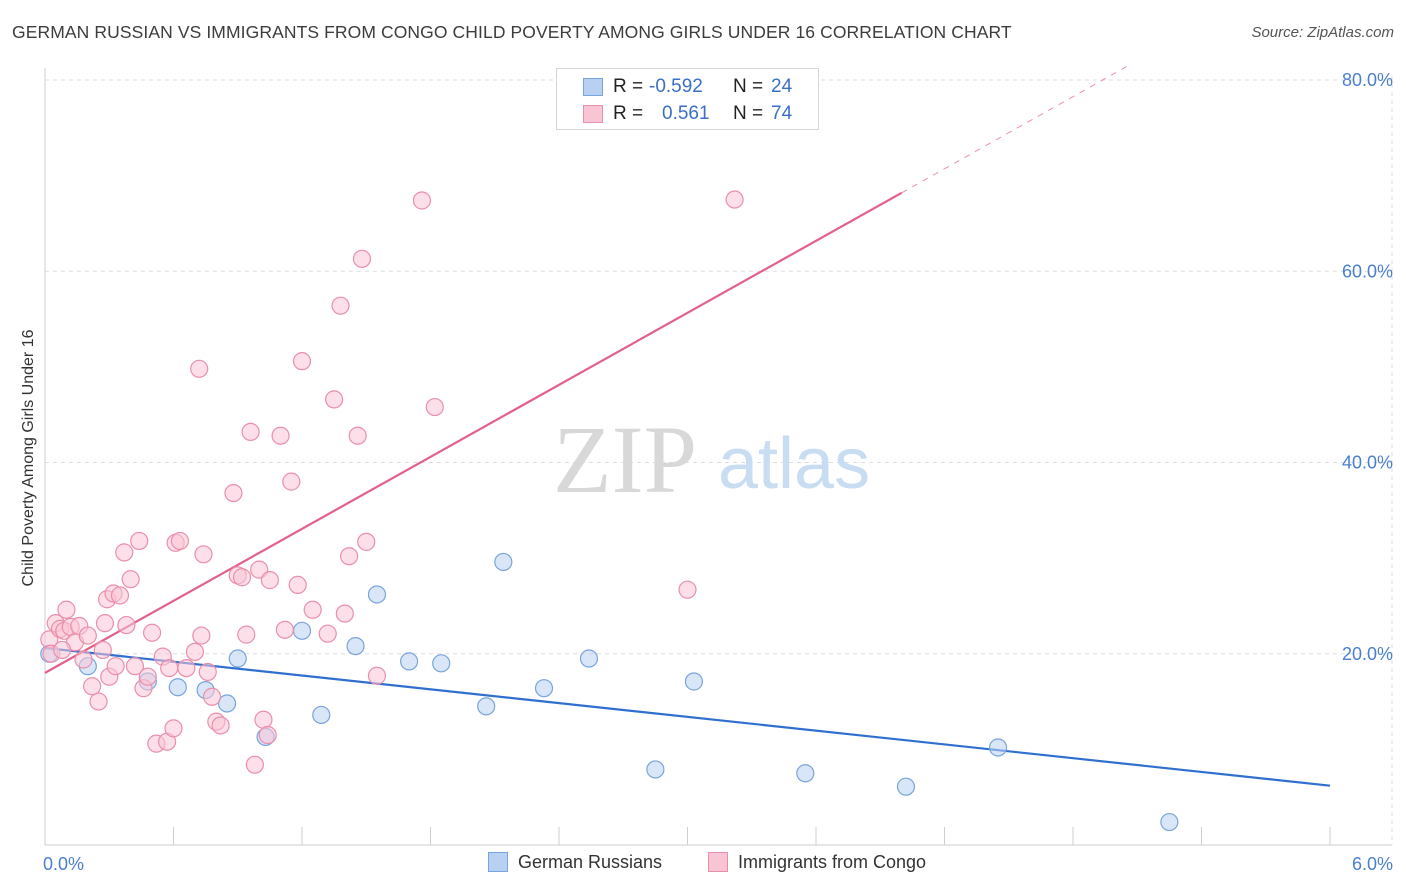 The width and height of the screenshot is (1406, 892). What do you see at coordinates (687, 716) in the screenshot?
I see `trendline-german-russians` at bounding box center [687, 716].